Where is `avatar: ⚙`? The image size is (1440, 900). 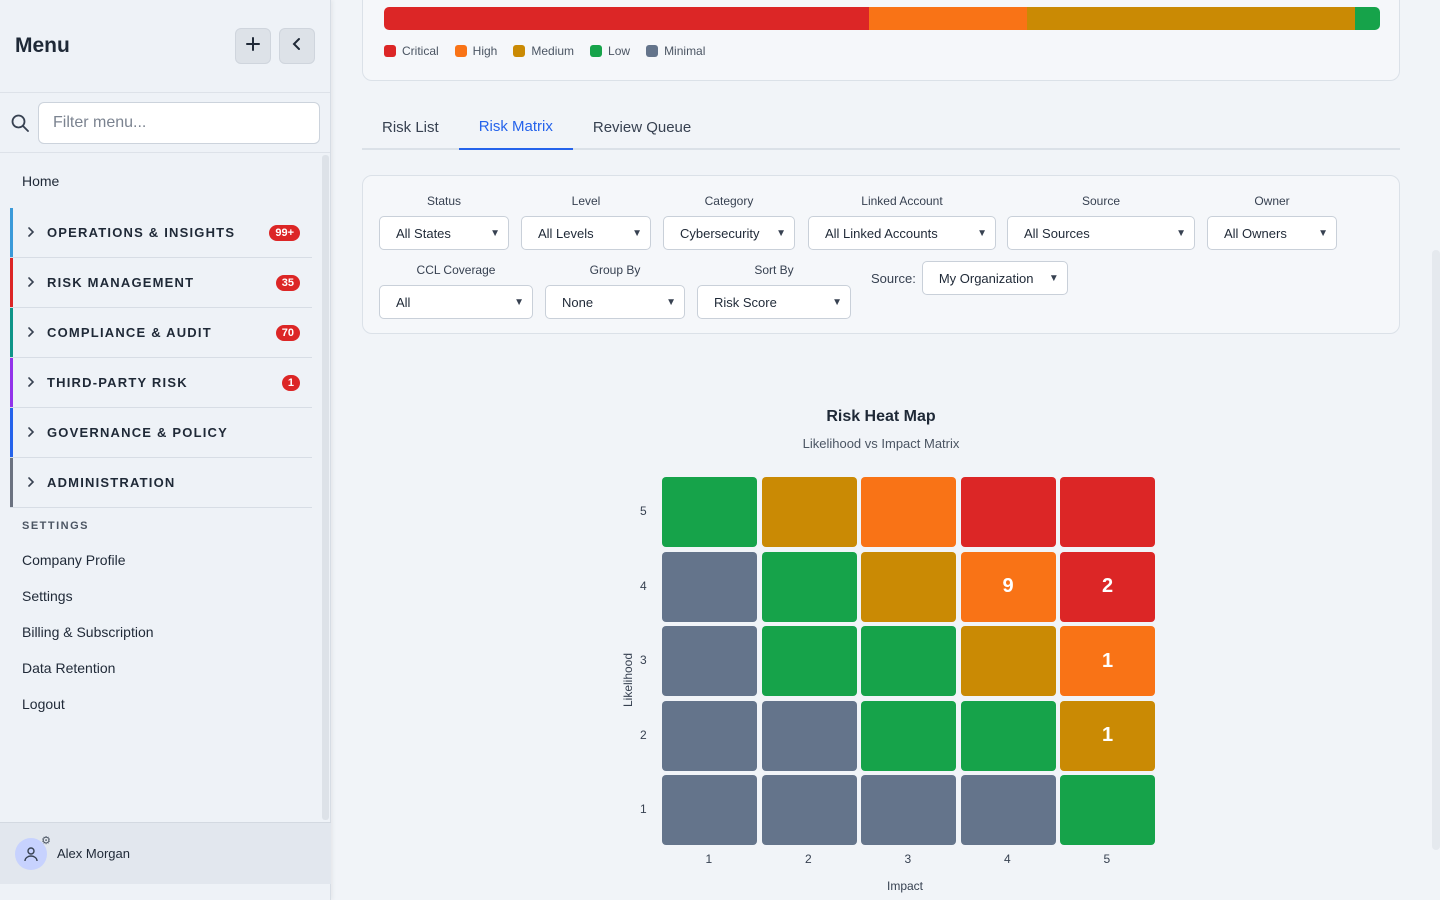
avatar: ⚙ is located at coordinates (33, 852).